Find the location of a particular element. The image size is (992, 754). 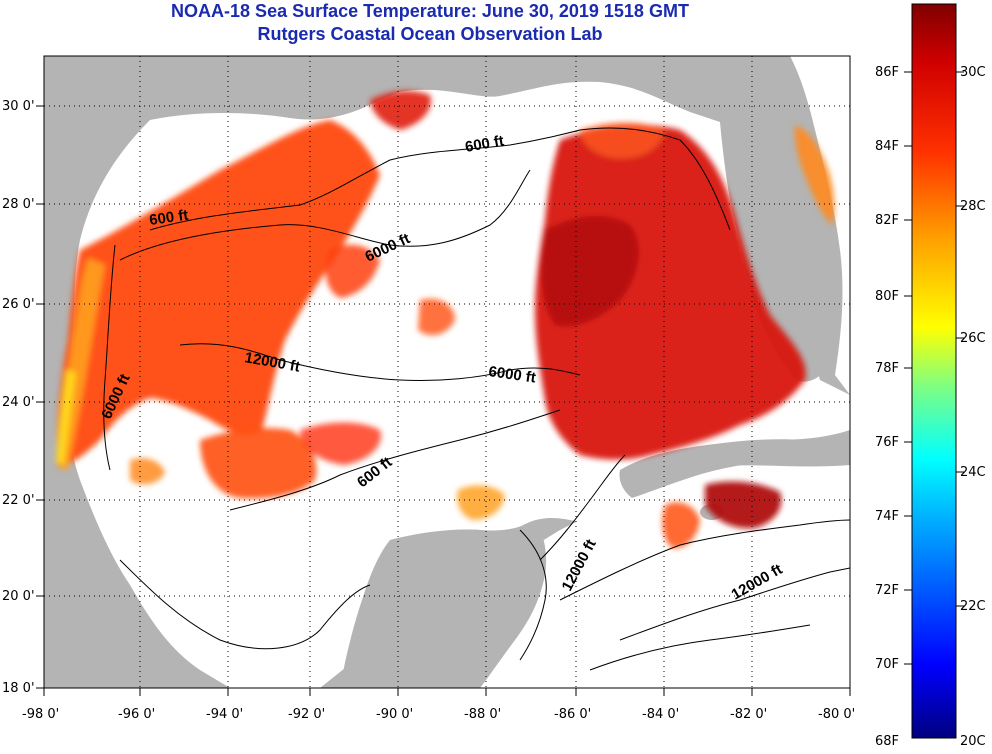

colorbar-f-label: 74F is located at coordinates (887, 516).